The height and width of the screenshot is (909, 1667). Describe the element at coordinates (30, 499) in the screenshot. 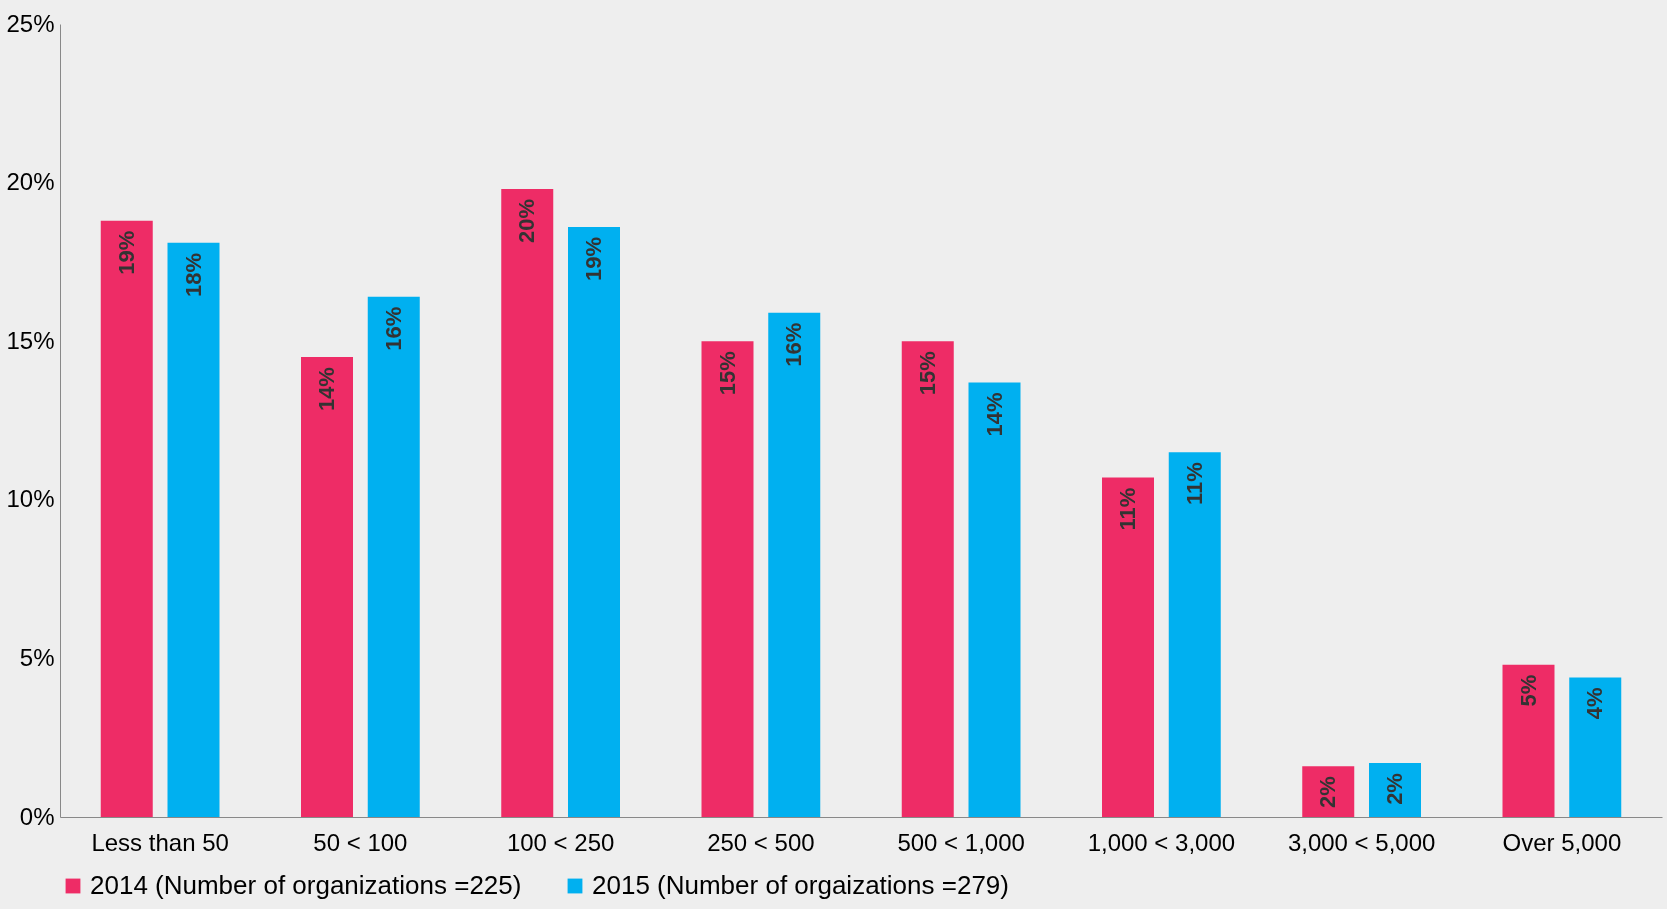

I see `y-tick-label: 10%` at that location.